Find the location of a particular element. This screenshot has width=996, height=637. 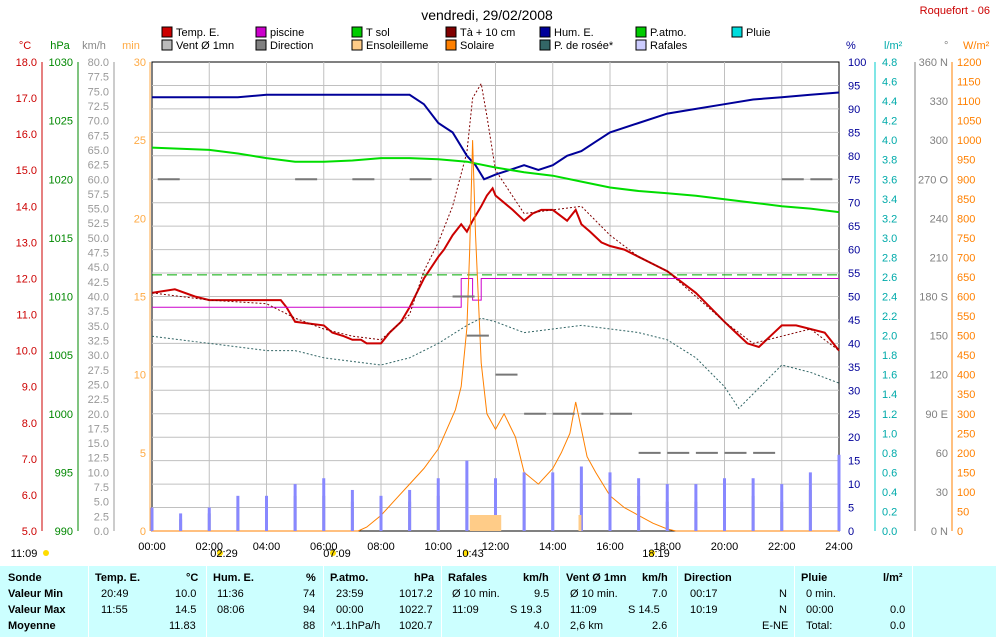

header-hum: Hum. E. is located at coordinates (233, 578).